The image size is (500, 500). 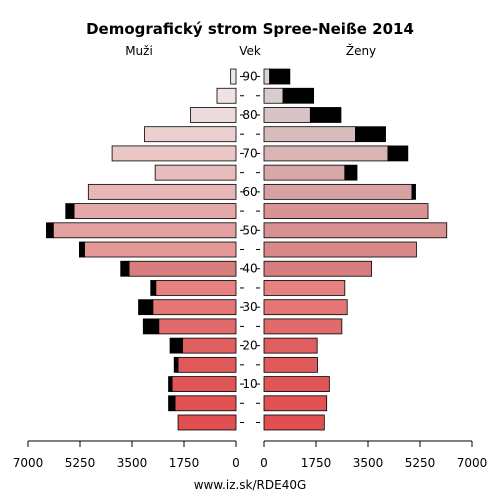 What do you see at coordinates (249, 346) in the screenshot?
I see `age-tick-label: 20` at bounding box center [249, 346].